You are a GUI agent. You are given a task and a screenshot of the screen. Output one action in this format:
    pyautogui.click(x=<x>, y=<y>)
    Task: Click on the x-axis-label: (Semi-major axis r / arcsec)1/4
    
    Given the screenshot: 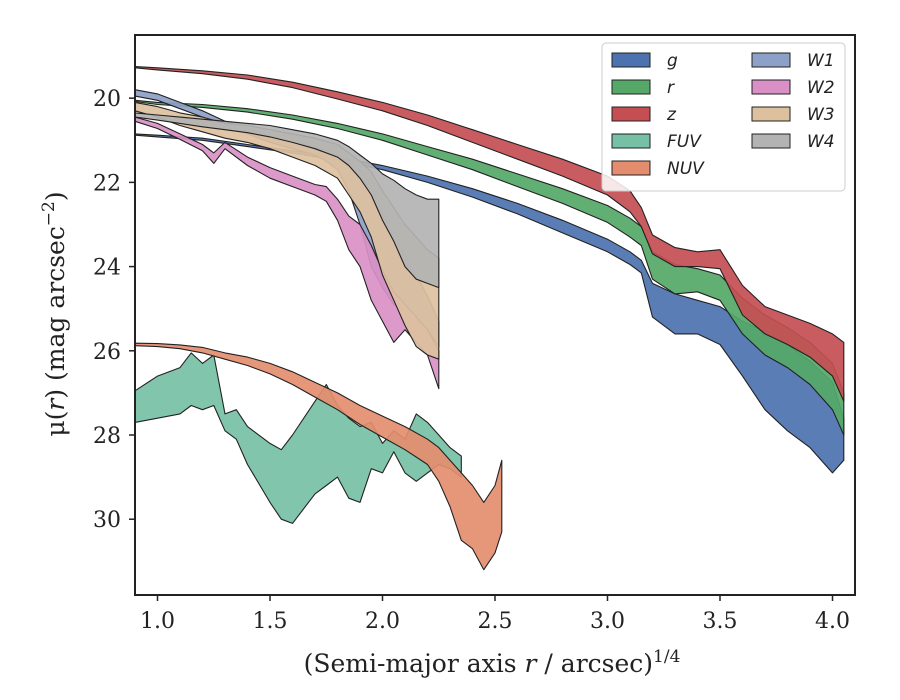 What is the action you would take?
    pyautogui.click(x=492, y=662)
    